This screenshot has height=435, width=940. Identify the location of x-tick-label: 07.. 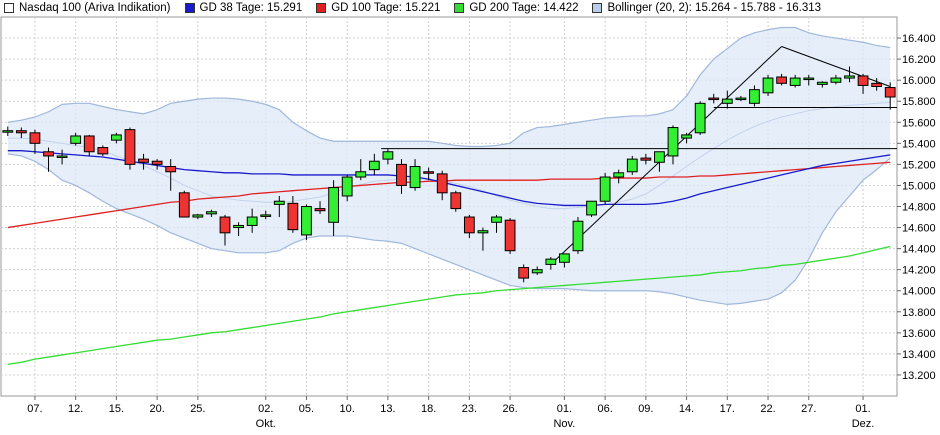
(34, 409).